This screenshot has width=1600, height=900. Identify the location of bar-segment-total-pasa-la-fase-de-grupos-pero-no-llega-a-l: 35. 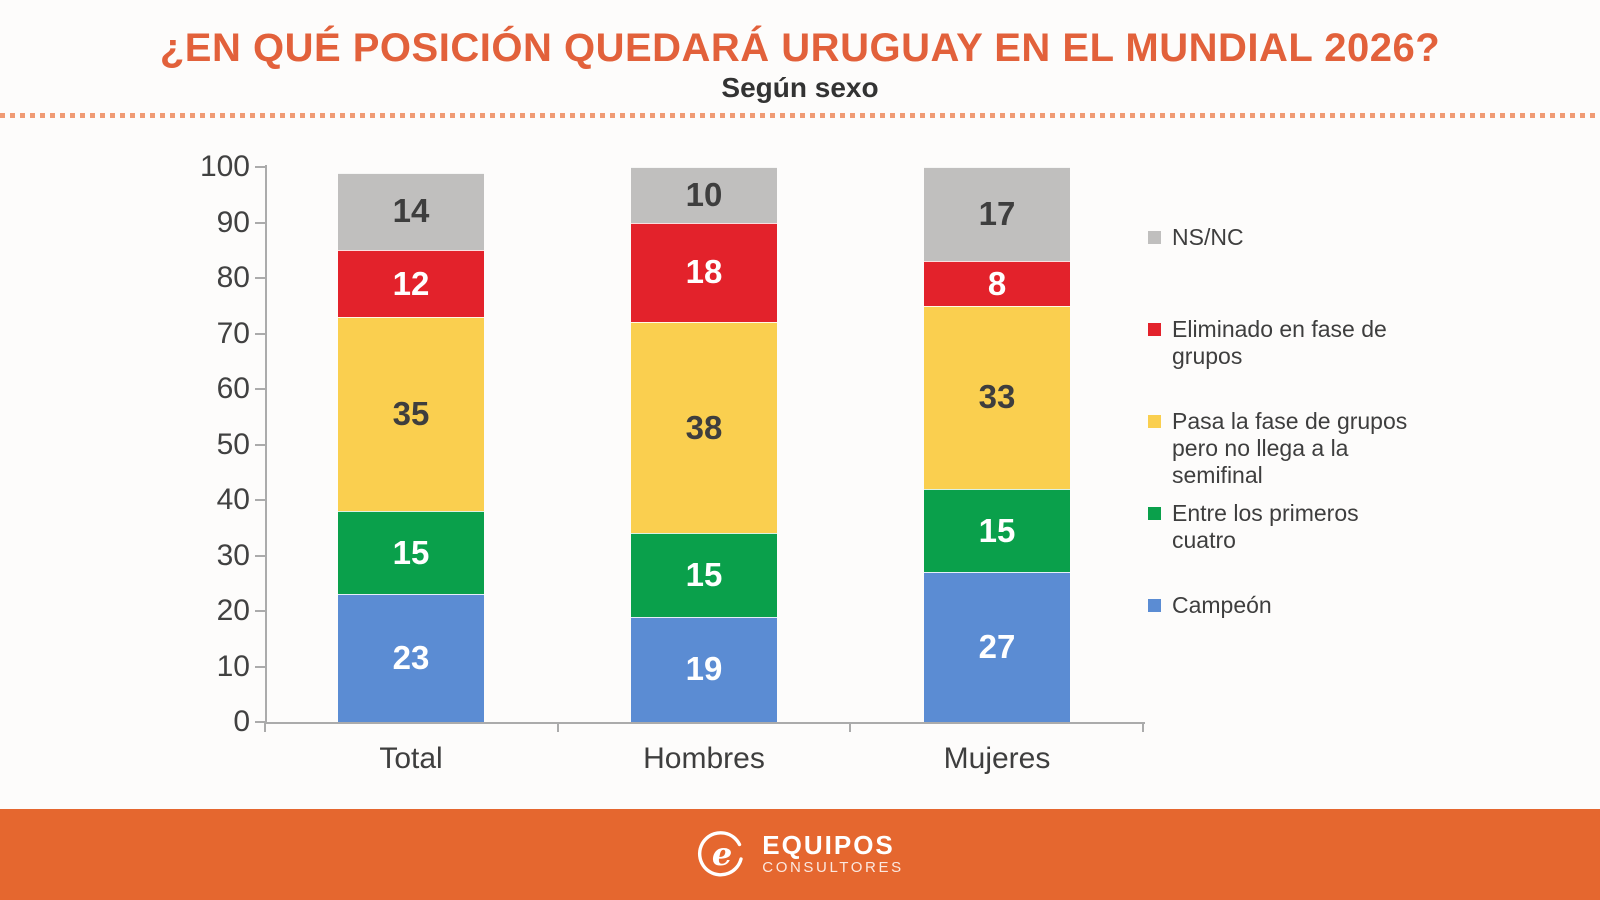
(411, 414).